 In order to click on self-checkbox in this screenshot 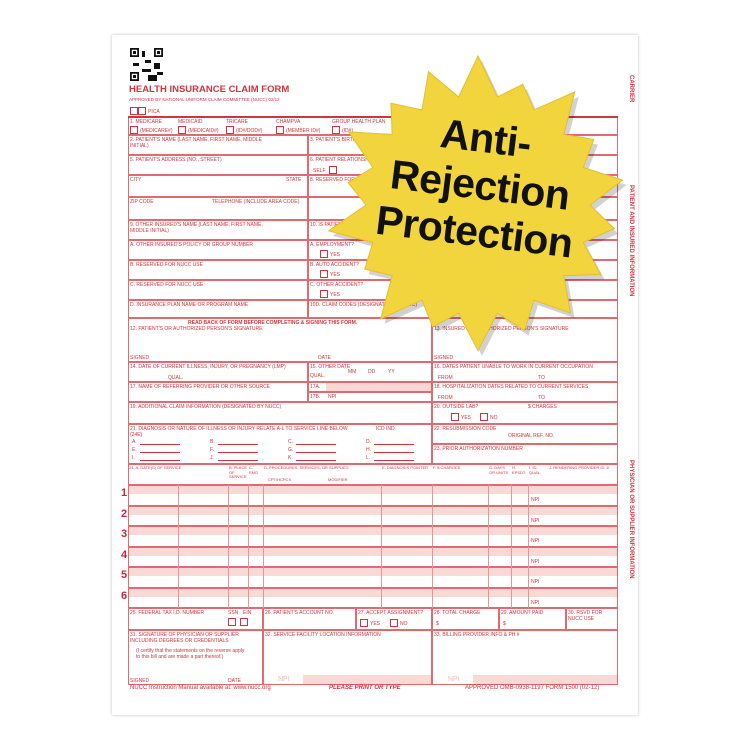, I will do `click(333, 170)`.